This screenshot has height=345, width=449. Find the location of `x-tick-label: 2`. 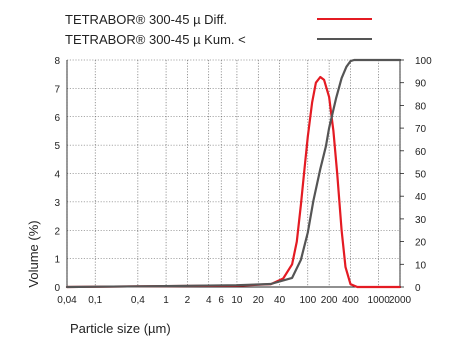

x-tick-label: 2 is located at coordinates (188, 300).